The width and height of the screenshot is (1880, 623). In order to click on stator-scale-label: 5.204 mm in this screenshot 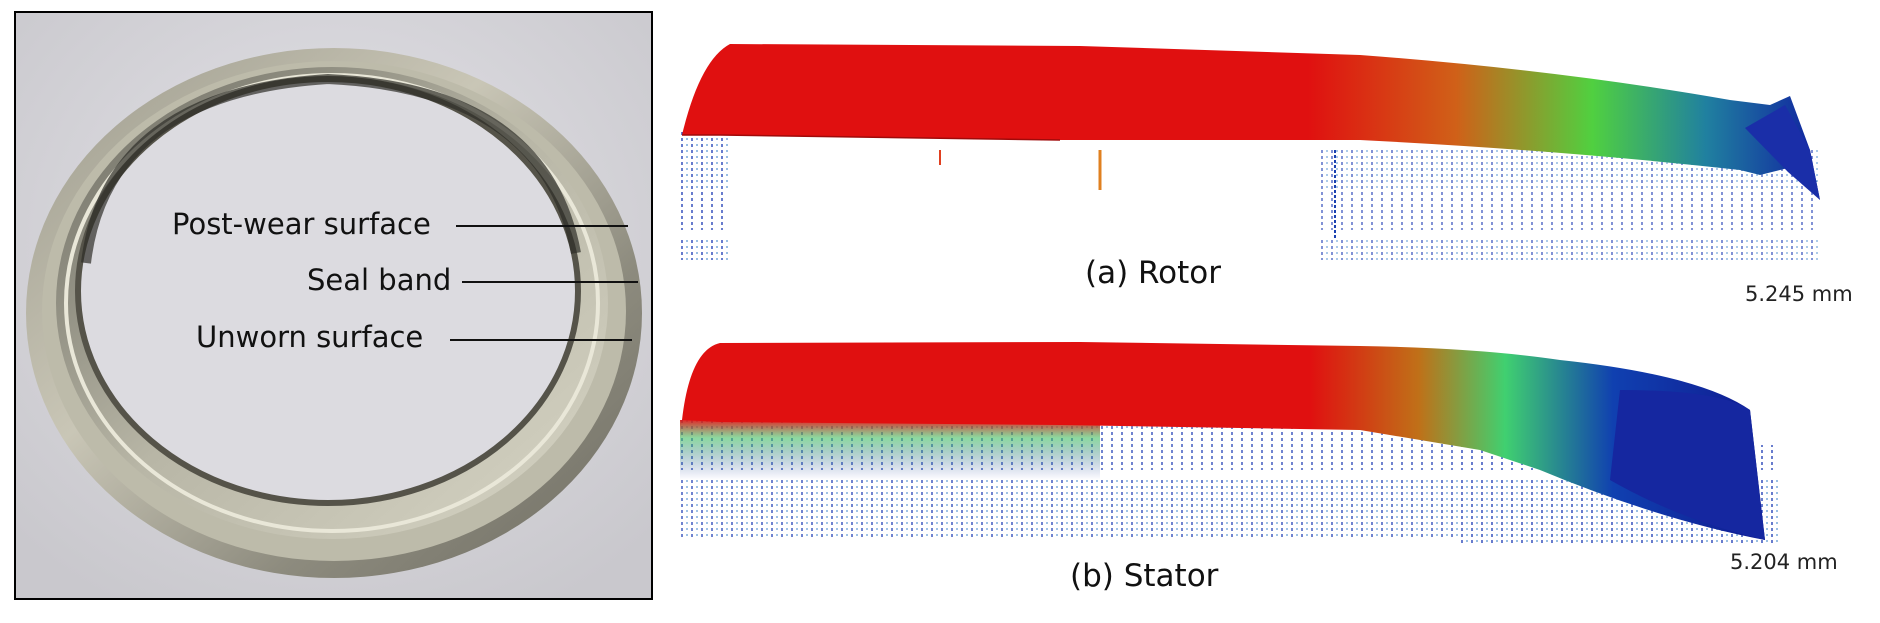, I will do `click(1784, 562)`.